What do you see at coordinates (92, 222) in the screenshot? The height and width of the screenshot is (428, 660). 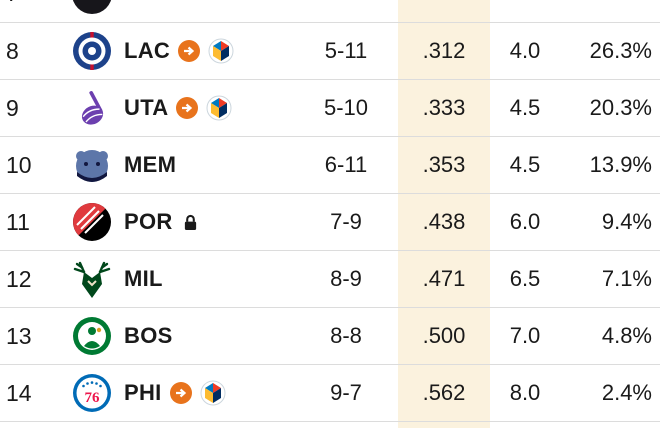 I see `team-logo-por` at bounding box center [92, 222].